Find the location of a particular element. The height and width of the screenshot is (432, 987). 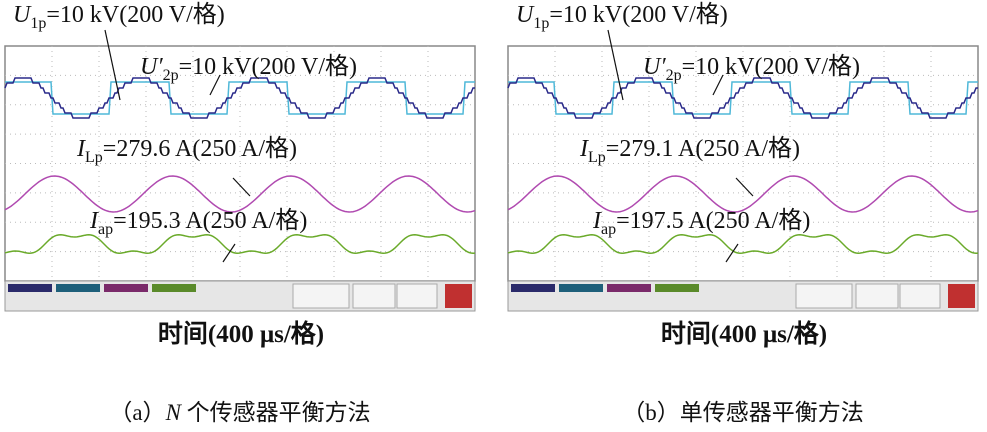

value: =195.3 A(250 A/格) is located at coordinates (210, 220).